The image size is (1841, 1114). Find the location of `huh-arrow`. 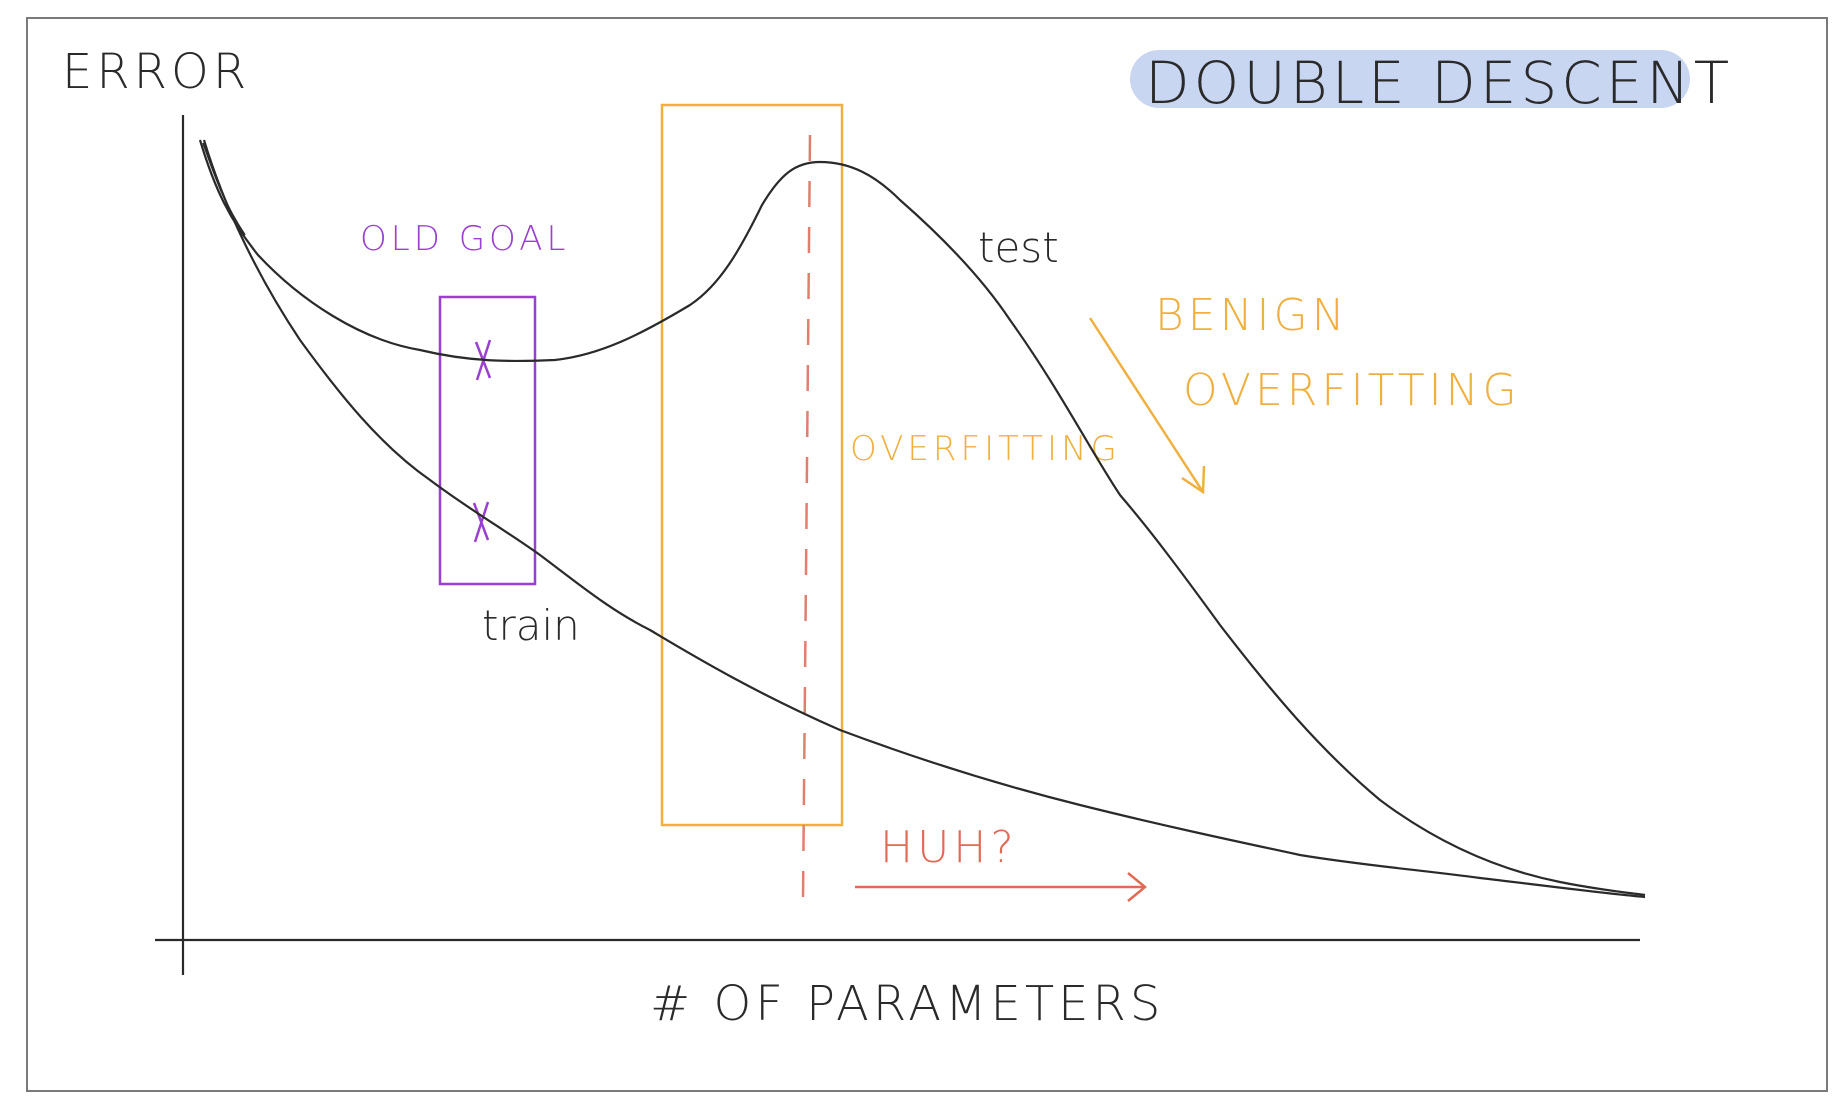

huh-arrow is located at coordinates (1001, 887).